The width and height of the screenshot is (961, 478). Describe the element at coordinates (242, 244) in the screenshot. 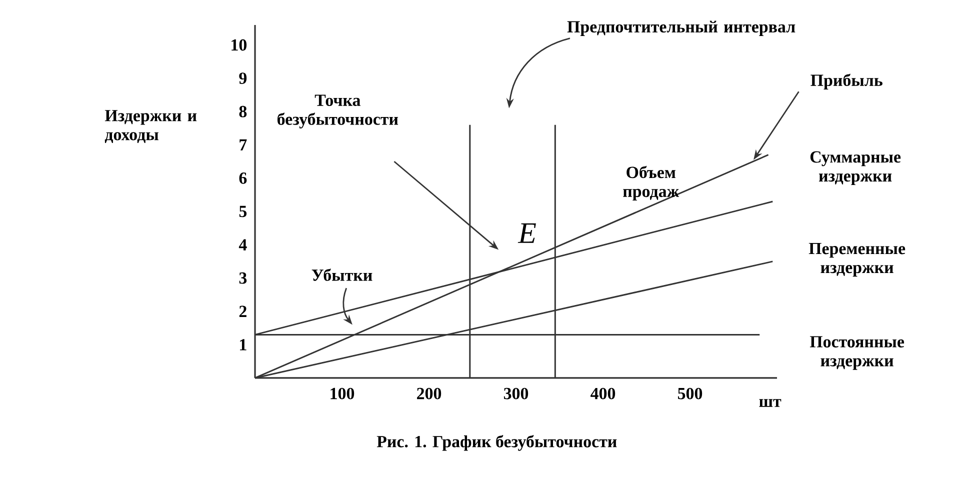

I see `y-tick-label: 4` at that location.